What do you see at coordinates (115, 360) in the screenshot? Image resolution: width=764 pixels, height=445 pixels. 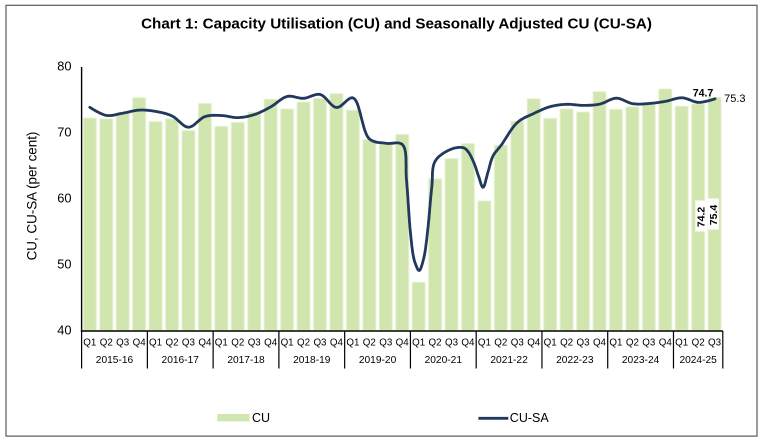 I see `svg-text: 2015-16` at bounding box center [115, 360].